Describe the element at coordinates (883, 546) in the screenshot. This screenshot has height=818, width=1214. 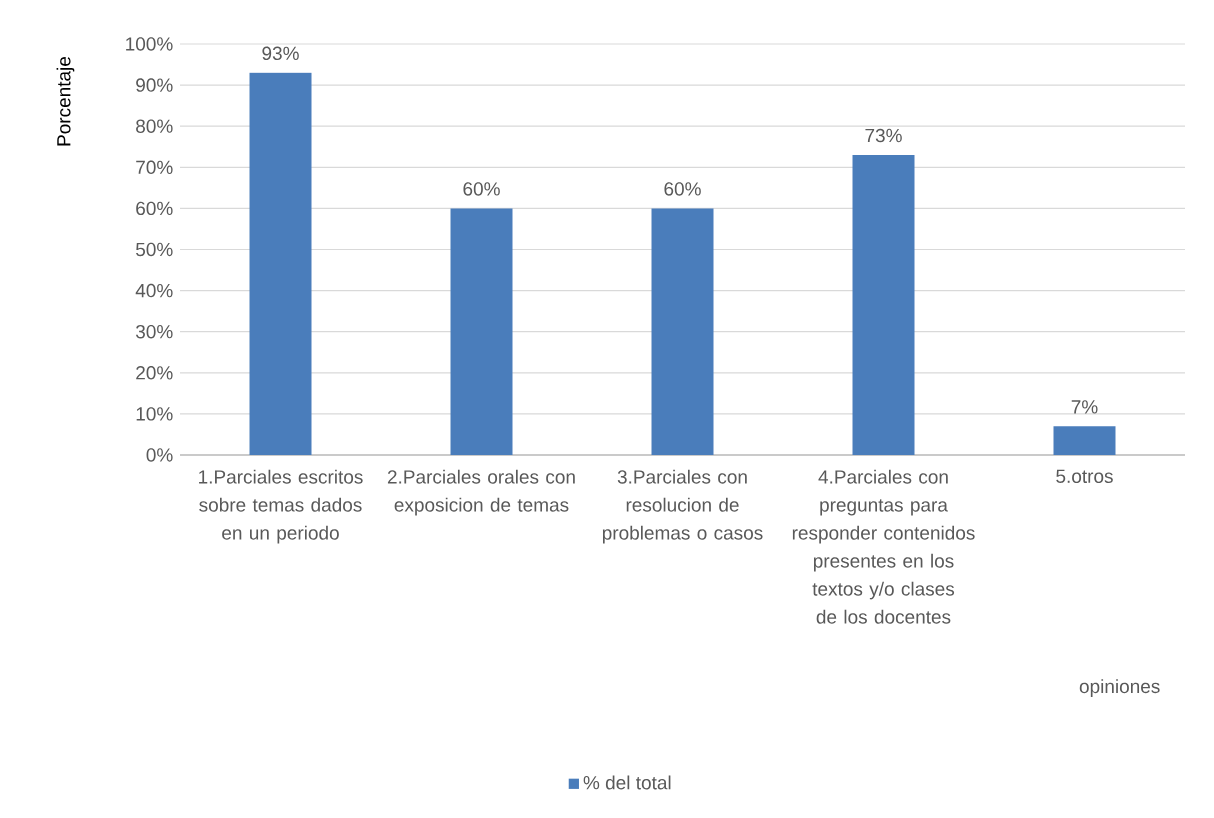
I see `x-tick-label: 4.Parciales con preguntas para responder contenidos presentes en los textos y/o clases de los docentes` at that location.